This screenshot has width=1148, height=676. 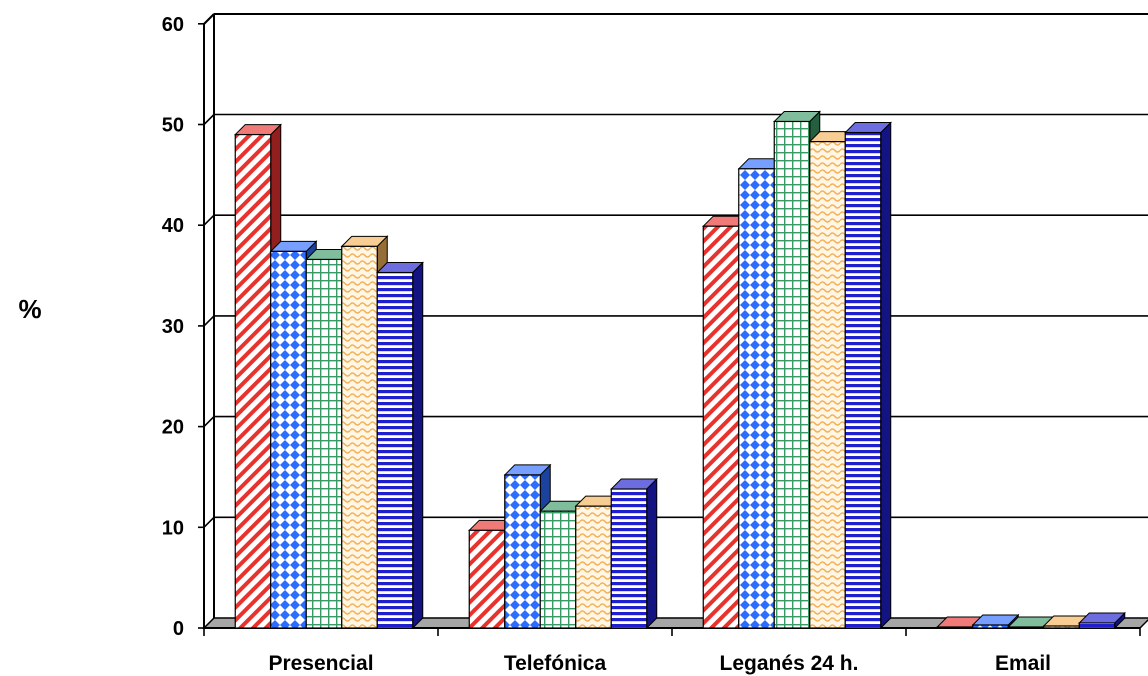 I want to click on x-category-label: Email, so click(x=1023, y=663).